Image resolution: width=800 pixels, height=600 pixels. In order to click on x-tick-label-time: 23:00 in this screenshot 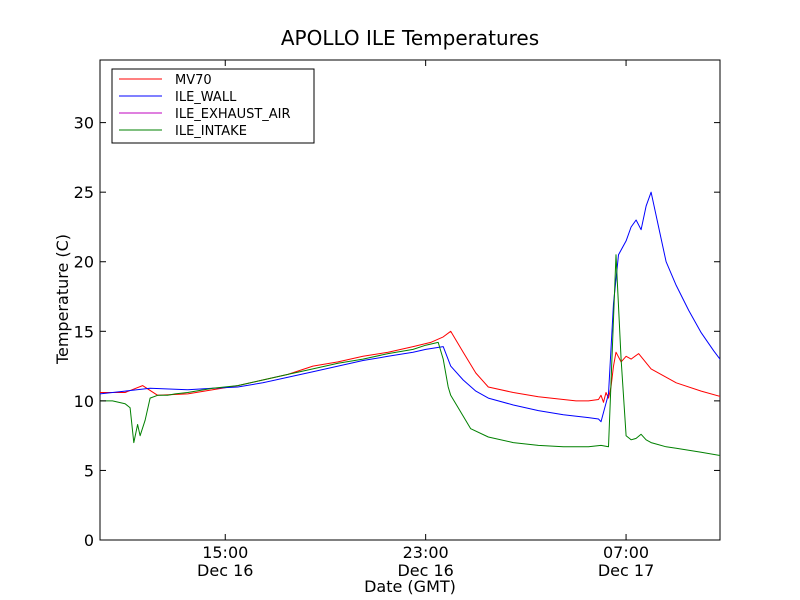, I will do `click(426, 552)`.